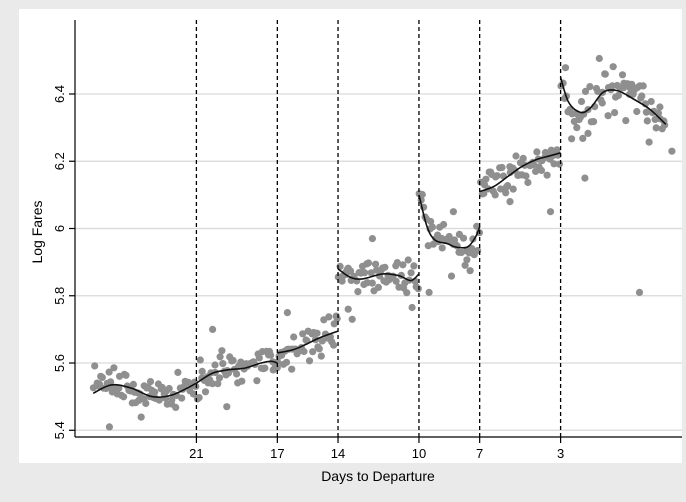  I want to click on x-tick-label-5: 3, so click(560, 453).